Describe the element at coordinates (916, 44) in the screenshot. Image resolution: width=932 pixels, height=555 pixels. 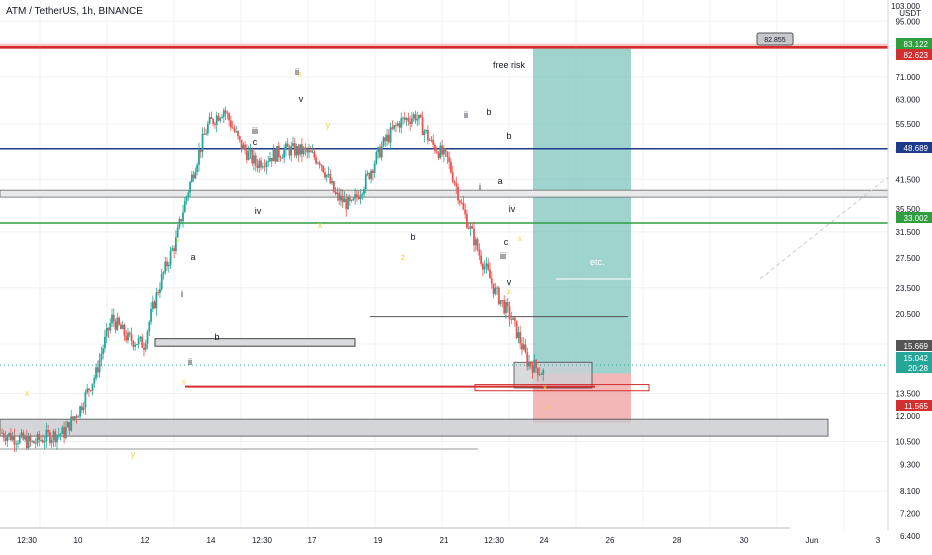
I see `price-tag-text: 83.122` at that location.